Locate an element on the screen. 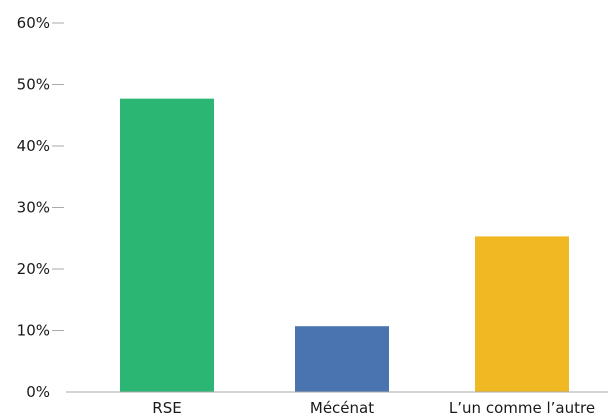 The width and height of the screenshot is (611, 419). y-tick-label: 60% is located at coordinates (33, 23).